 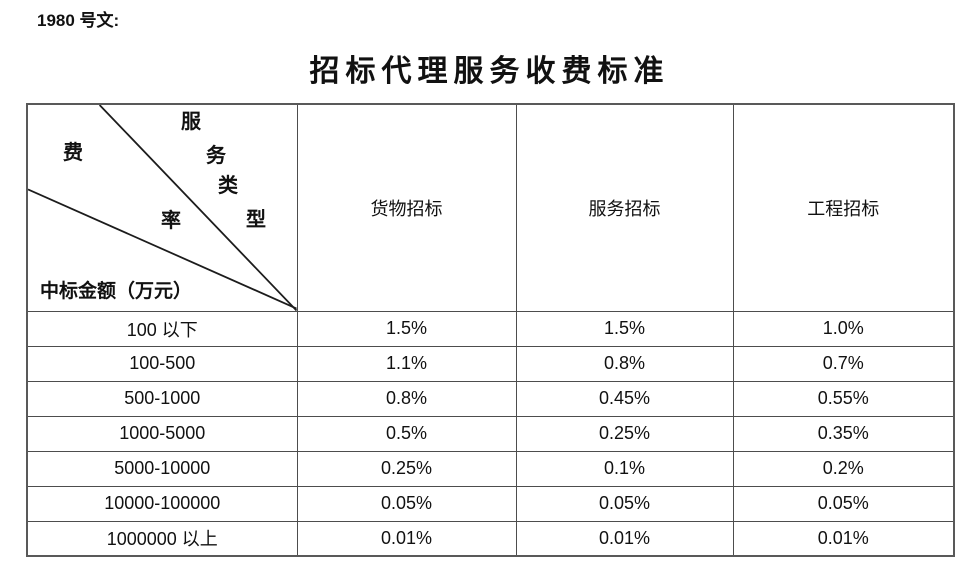 What do you see at coordinates (162, 433) in the screenshot?
I see `amount-range-cell: 1000-5000` at bounding box center [162, 433].